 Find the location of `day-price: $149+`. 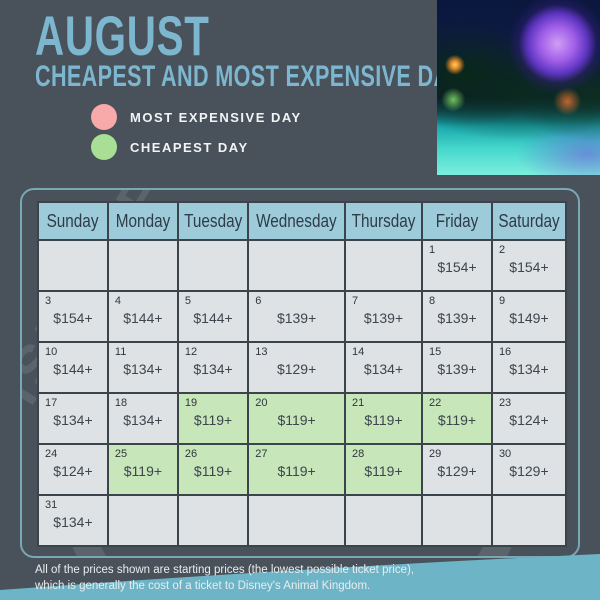

day-price: $149+ is located at coordinates (529, 318).